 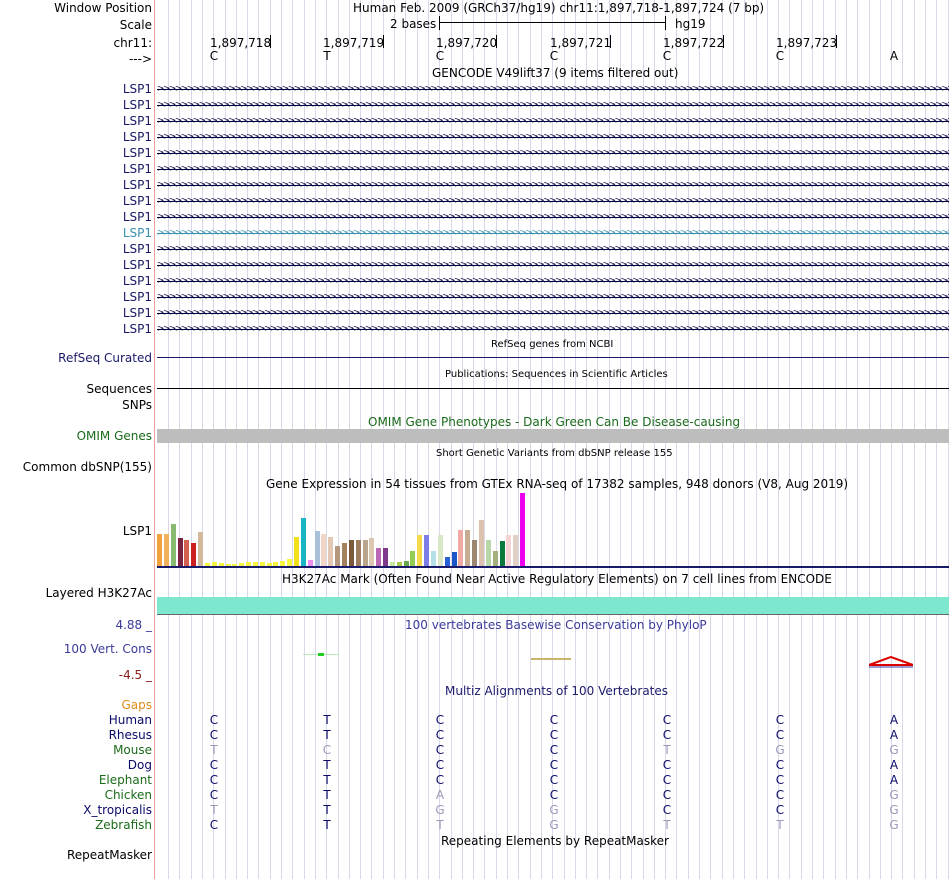 What do you see at coordinates (98, 593) in the screenshot?
I see `h3k27ac-label: Layered H3K27Ac` at bounding box center [98, 593].